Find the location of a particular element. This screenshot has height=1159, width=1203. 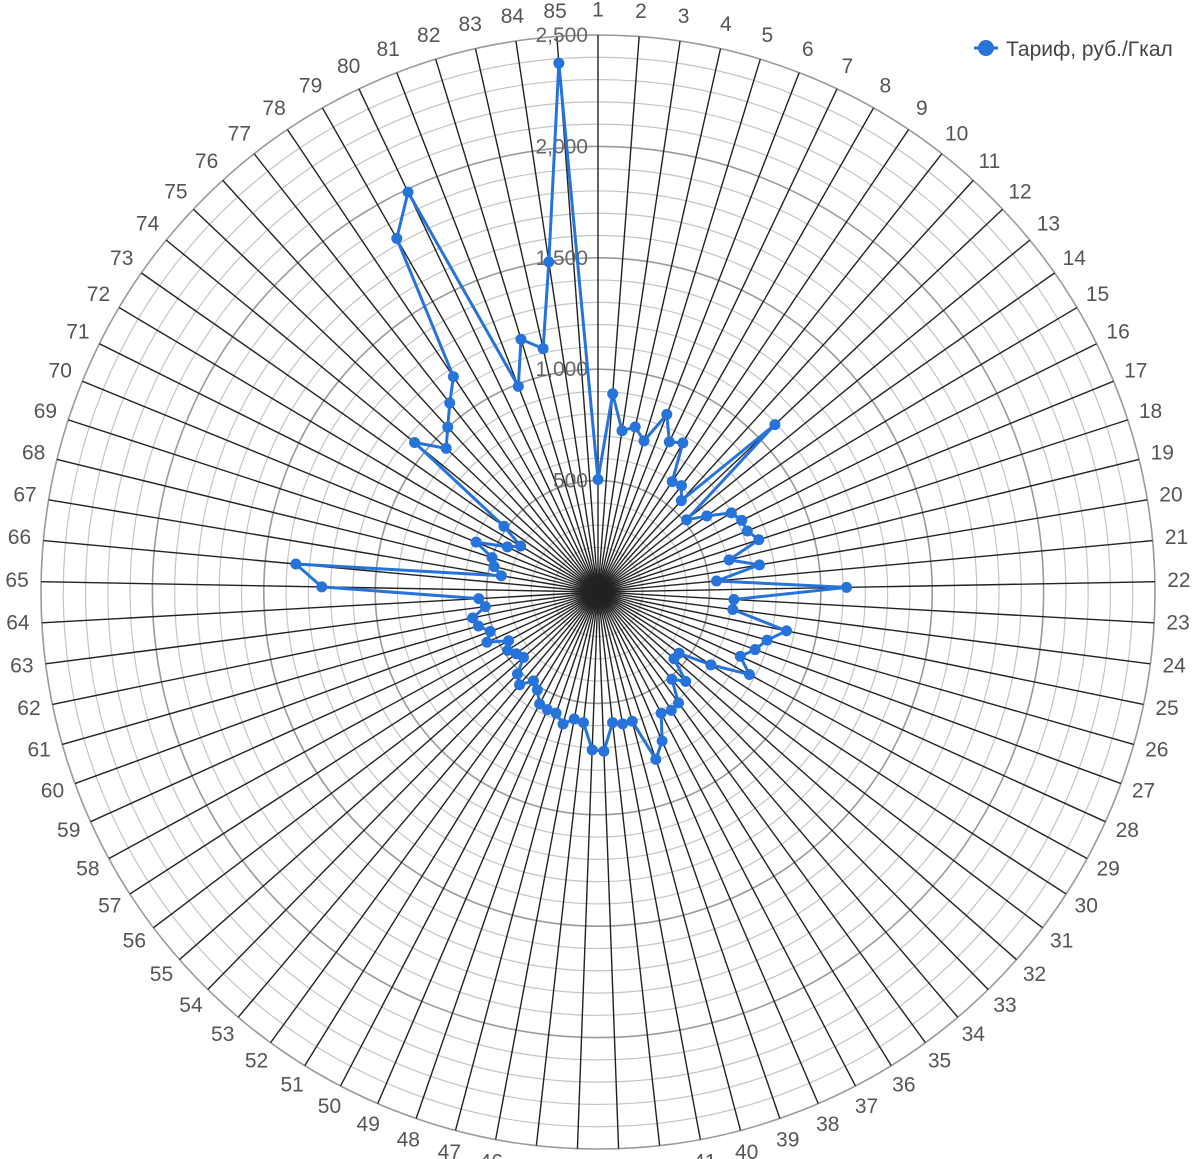

category-label: 62 is located at coordinates (28, 708).